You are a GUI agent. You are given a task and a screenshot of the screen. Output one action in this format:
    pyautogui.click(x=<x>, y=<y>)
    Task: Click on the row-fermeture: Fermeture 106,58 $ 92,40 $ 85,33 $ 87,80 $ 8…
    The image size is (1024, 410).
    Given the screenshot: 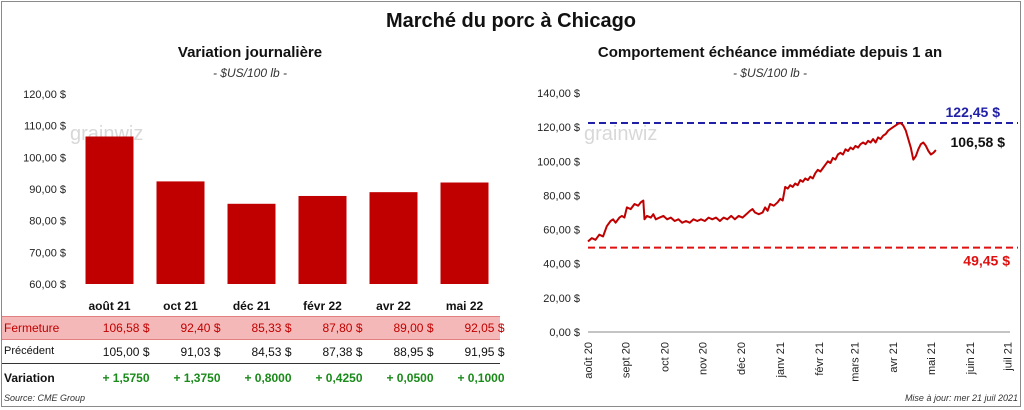 What is the action you would take?
    pyautogui.click(x=253, y=328)
    